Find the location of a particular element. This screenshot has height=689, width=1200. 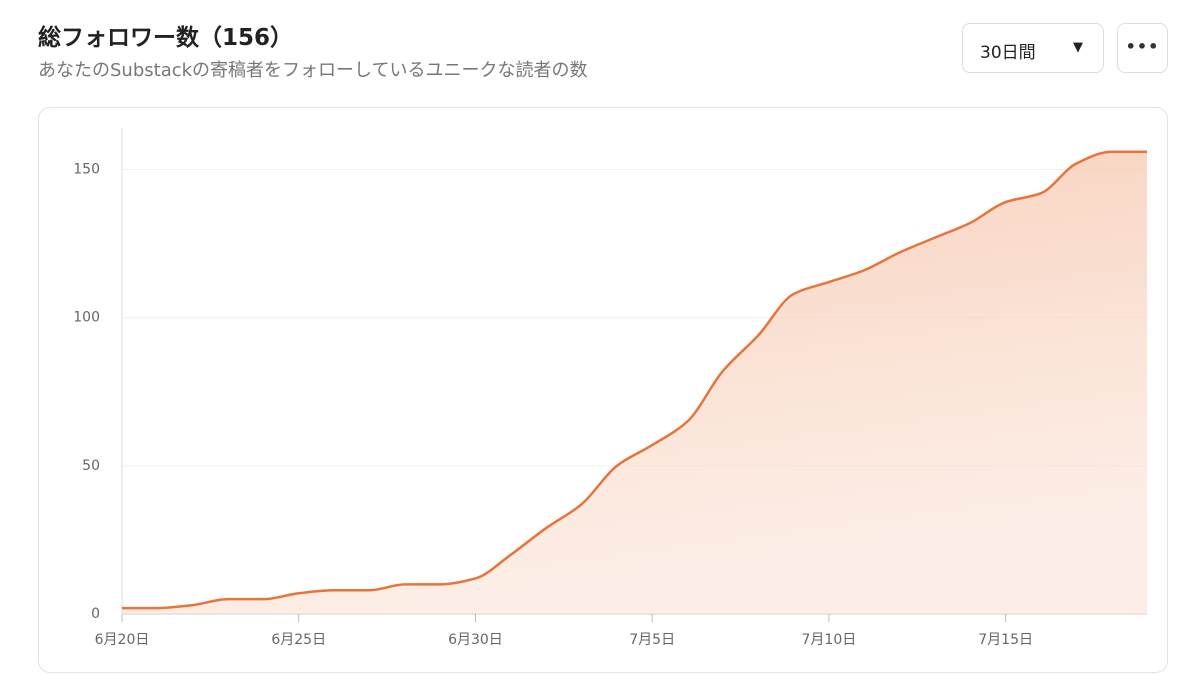

x-tick-label: 6月20日 is located at coordinates (122, 640).